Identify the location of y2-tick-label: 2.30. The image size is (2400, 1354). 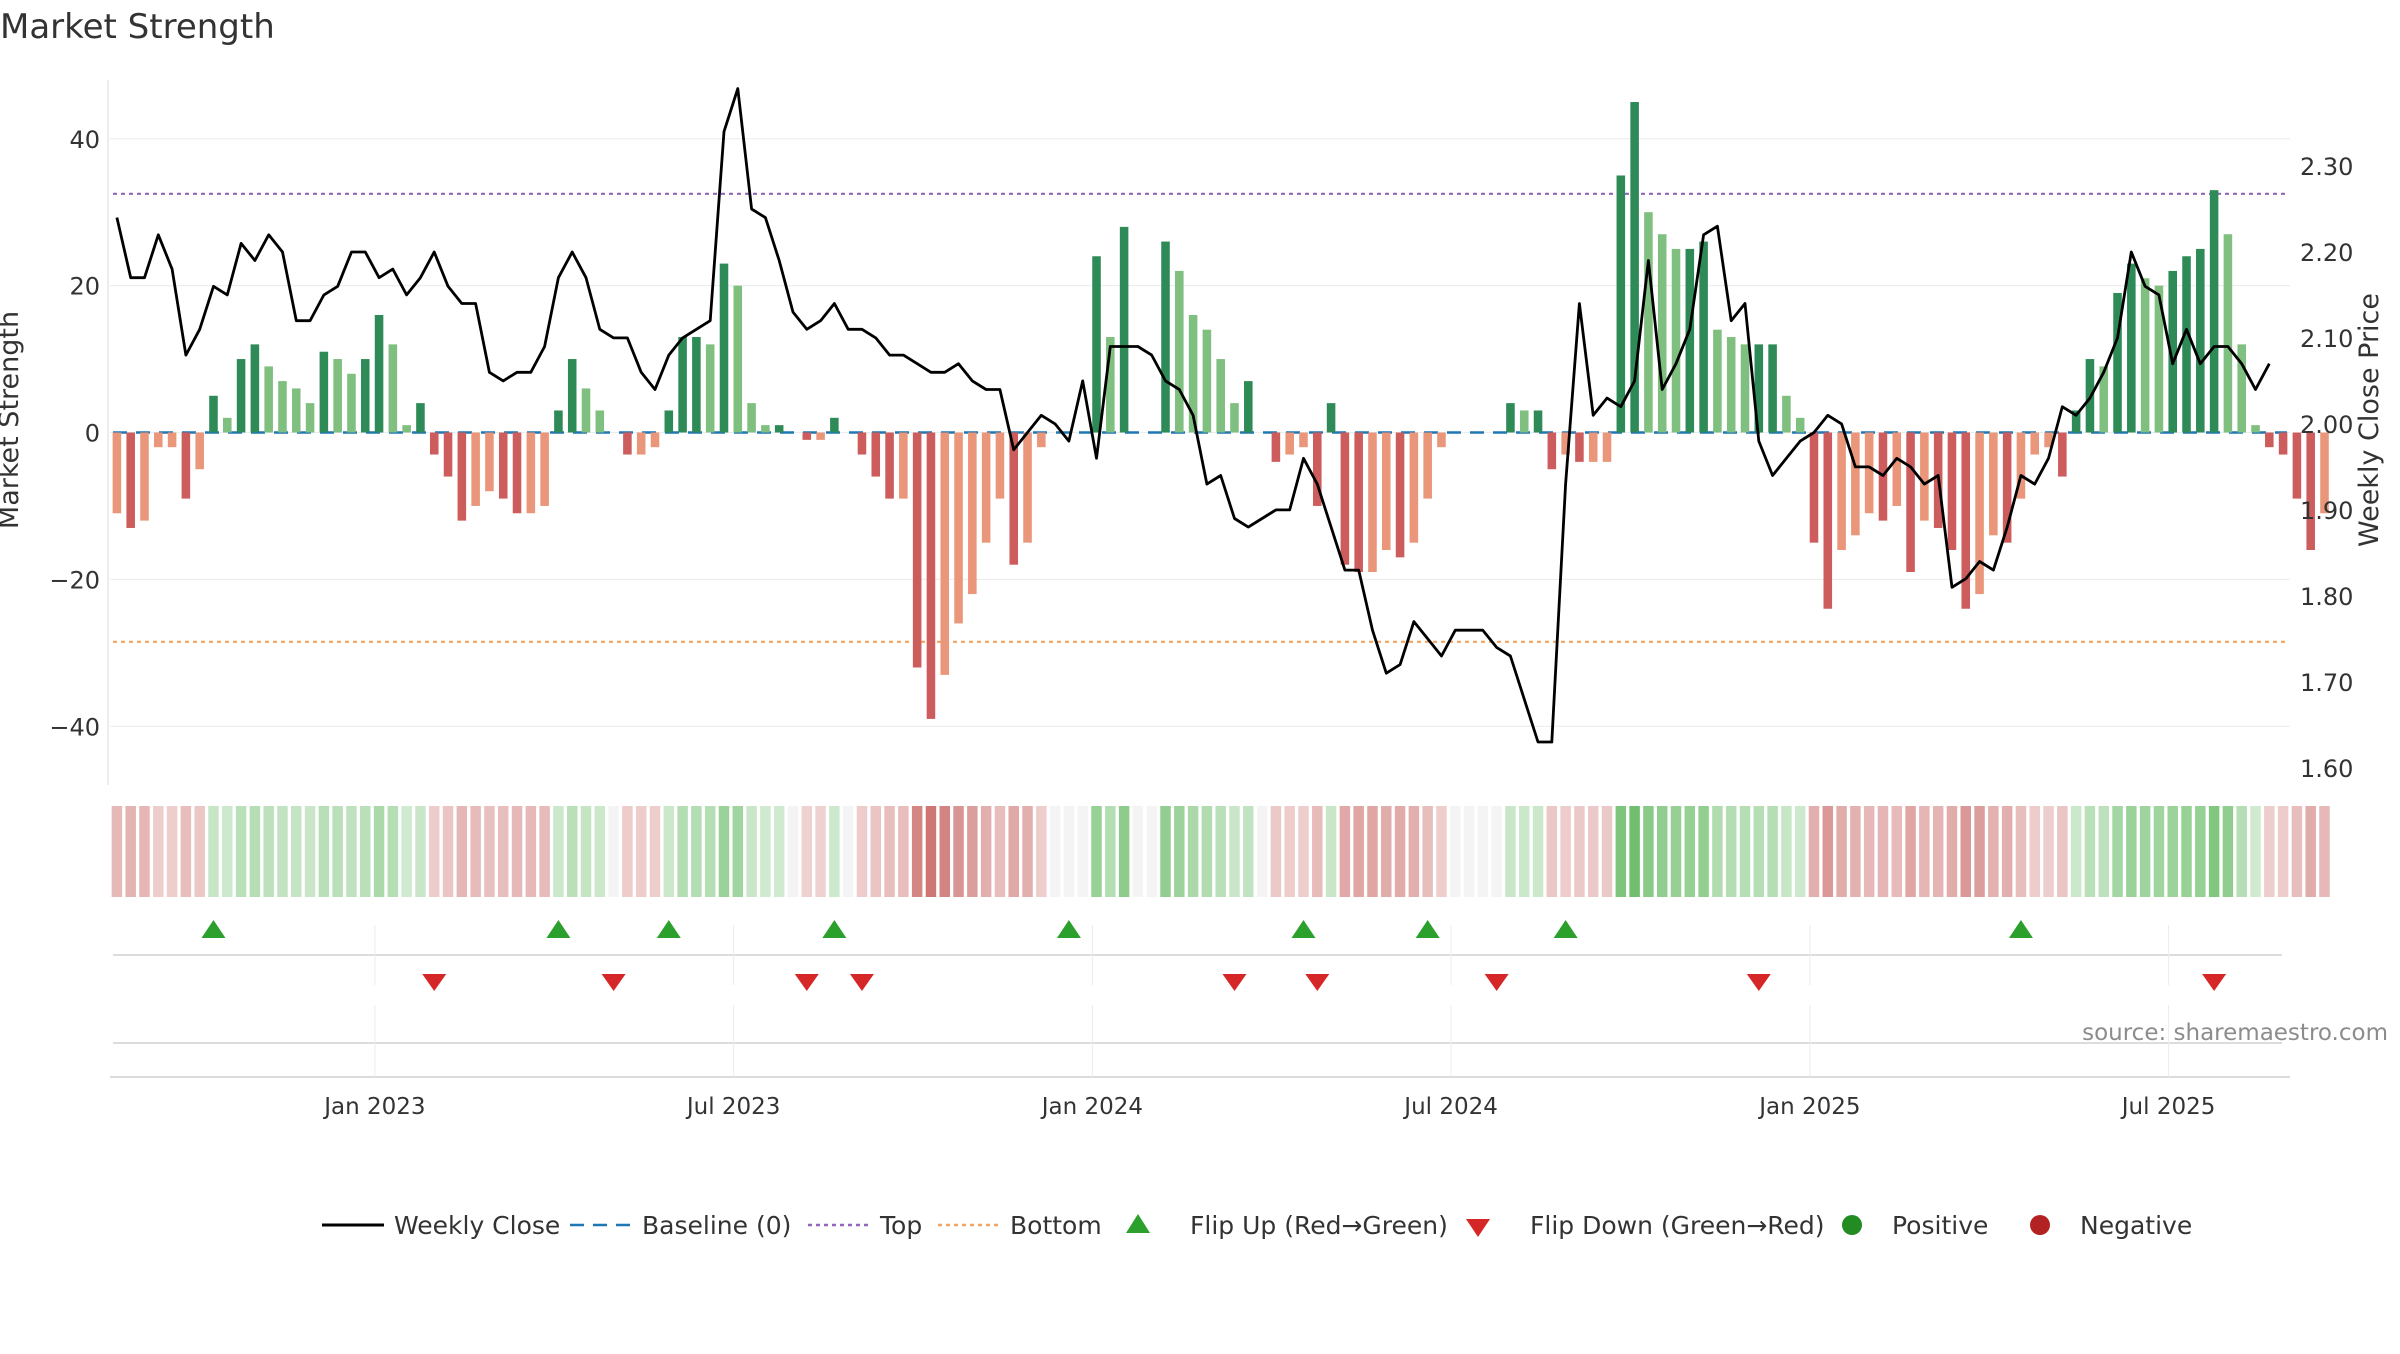
(2326, 167).